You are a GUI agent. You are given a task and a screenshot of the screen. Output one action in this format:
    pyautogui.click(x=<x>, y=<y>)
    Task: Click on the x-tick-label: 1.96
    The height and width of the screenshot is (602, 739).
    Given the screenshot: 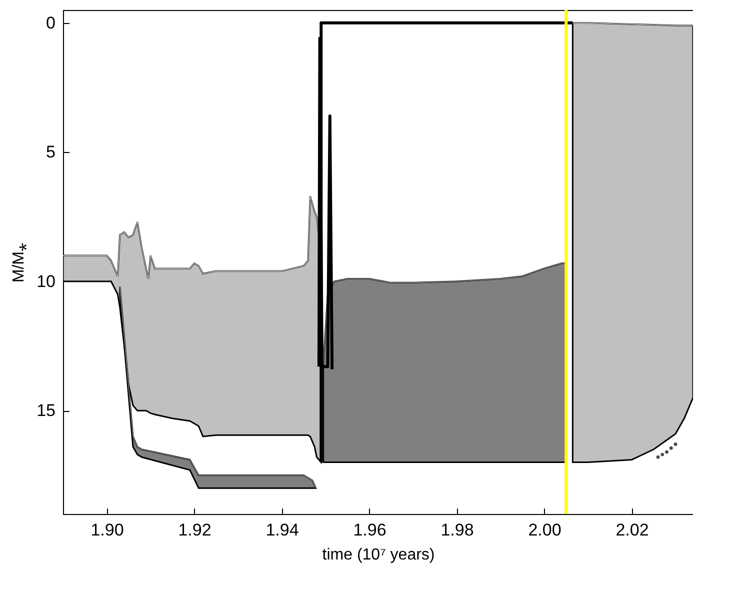 What is the action you would take?
    pyautogui.click(x=369, y=530)
    